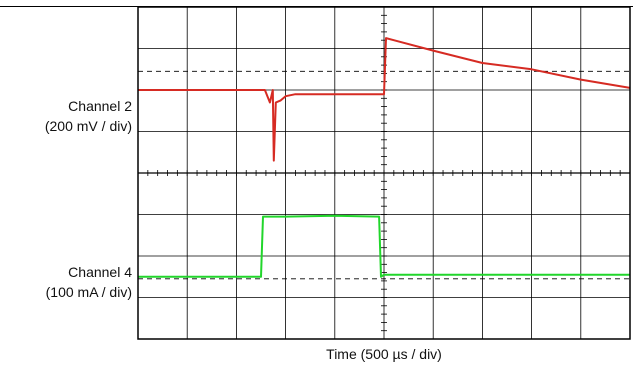 This screenshot has height=371, width=633. What do you see at coordinates (88, 292) in the screenshot?
I see `channel-4-scale: (100 mA / div)` at bounding box center [88, 292].